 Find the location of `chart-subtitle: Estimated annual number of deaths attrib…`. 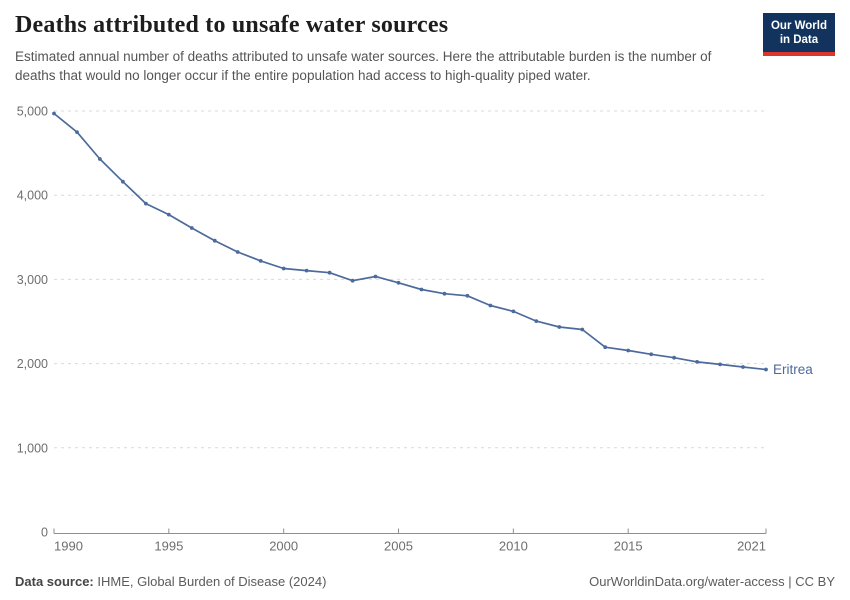

chart-subtitle: Estimated annual number of deaths attrib… is located at coordinates (363, 66).